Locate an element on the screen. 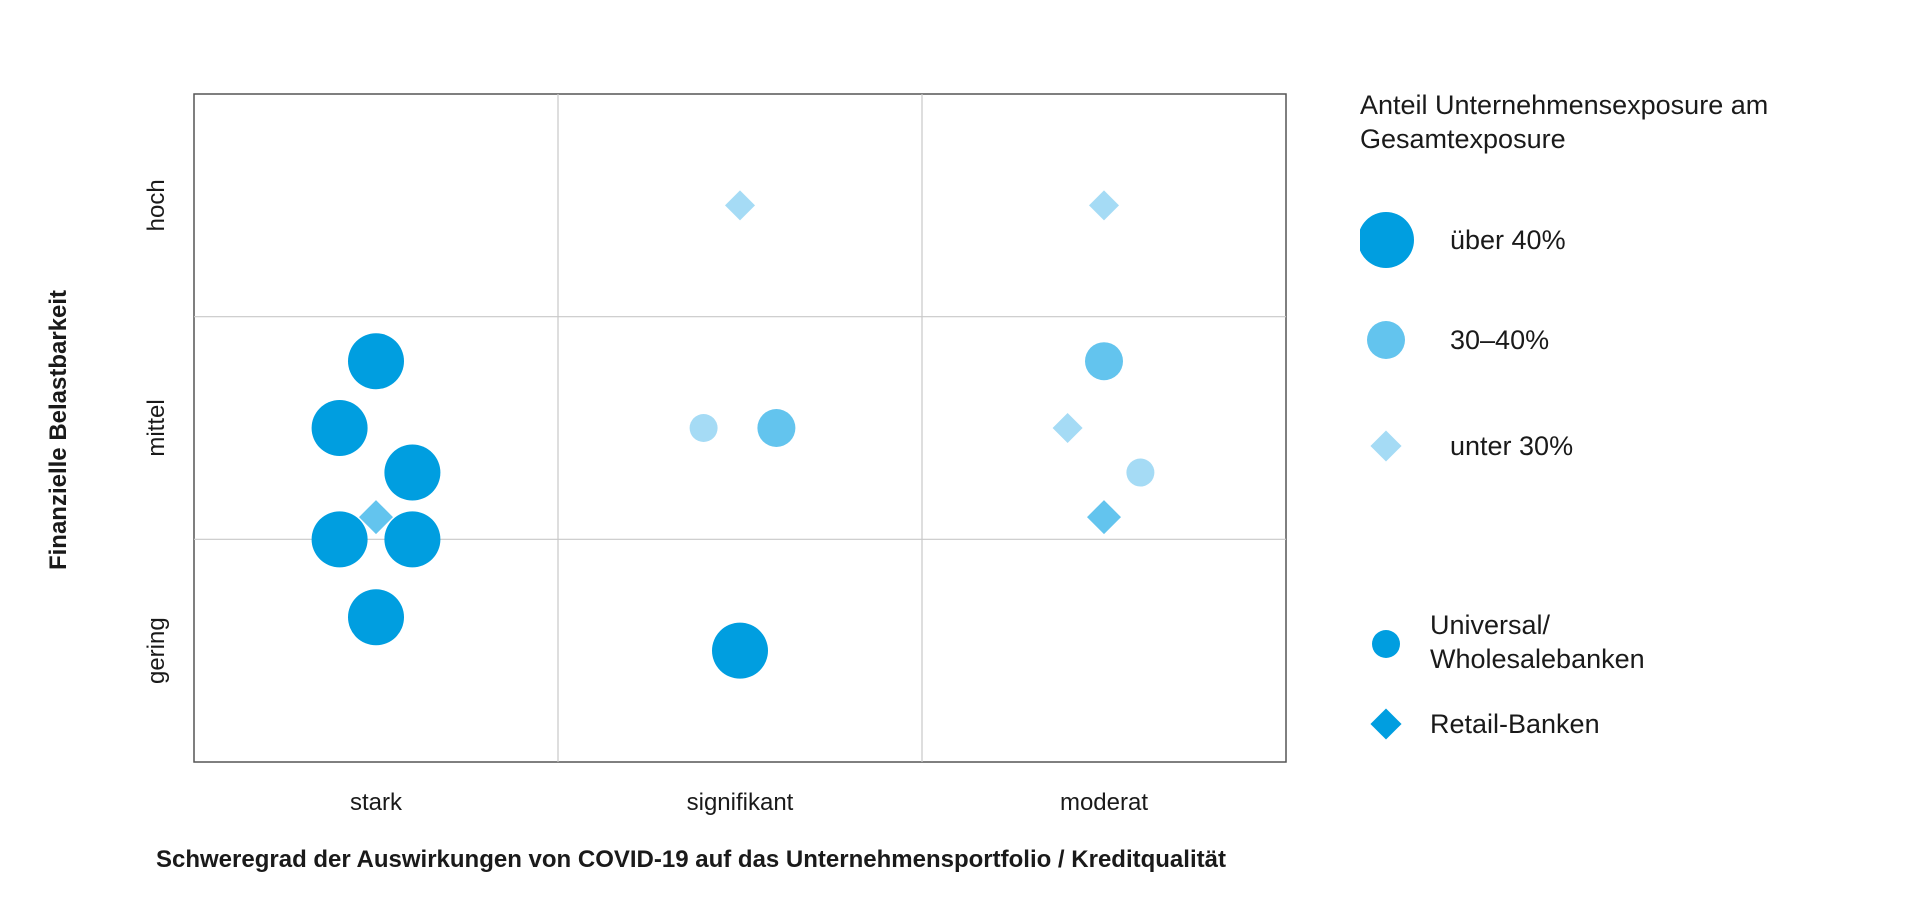 Image resolution: width=1920 pixels, height=921 pixels. x-tick-label: signifikant is located at coordinates (740, 802).